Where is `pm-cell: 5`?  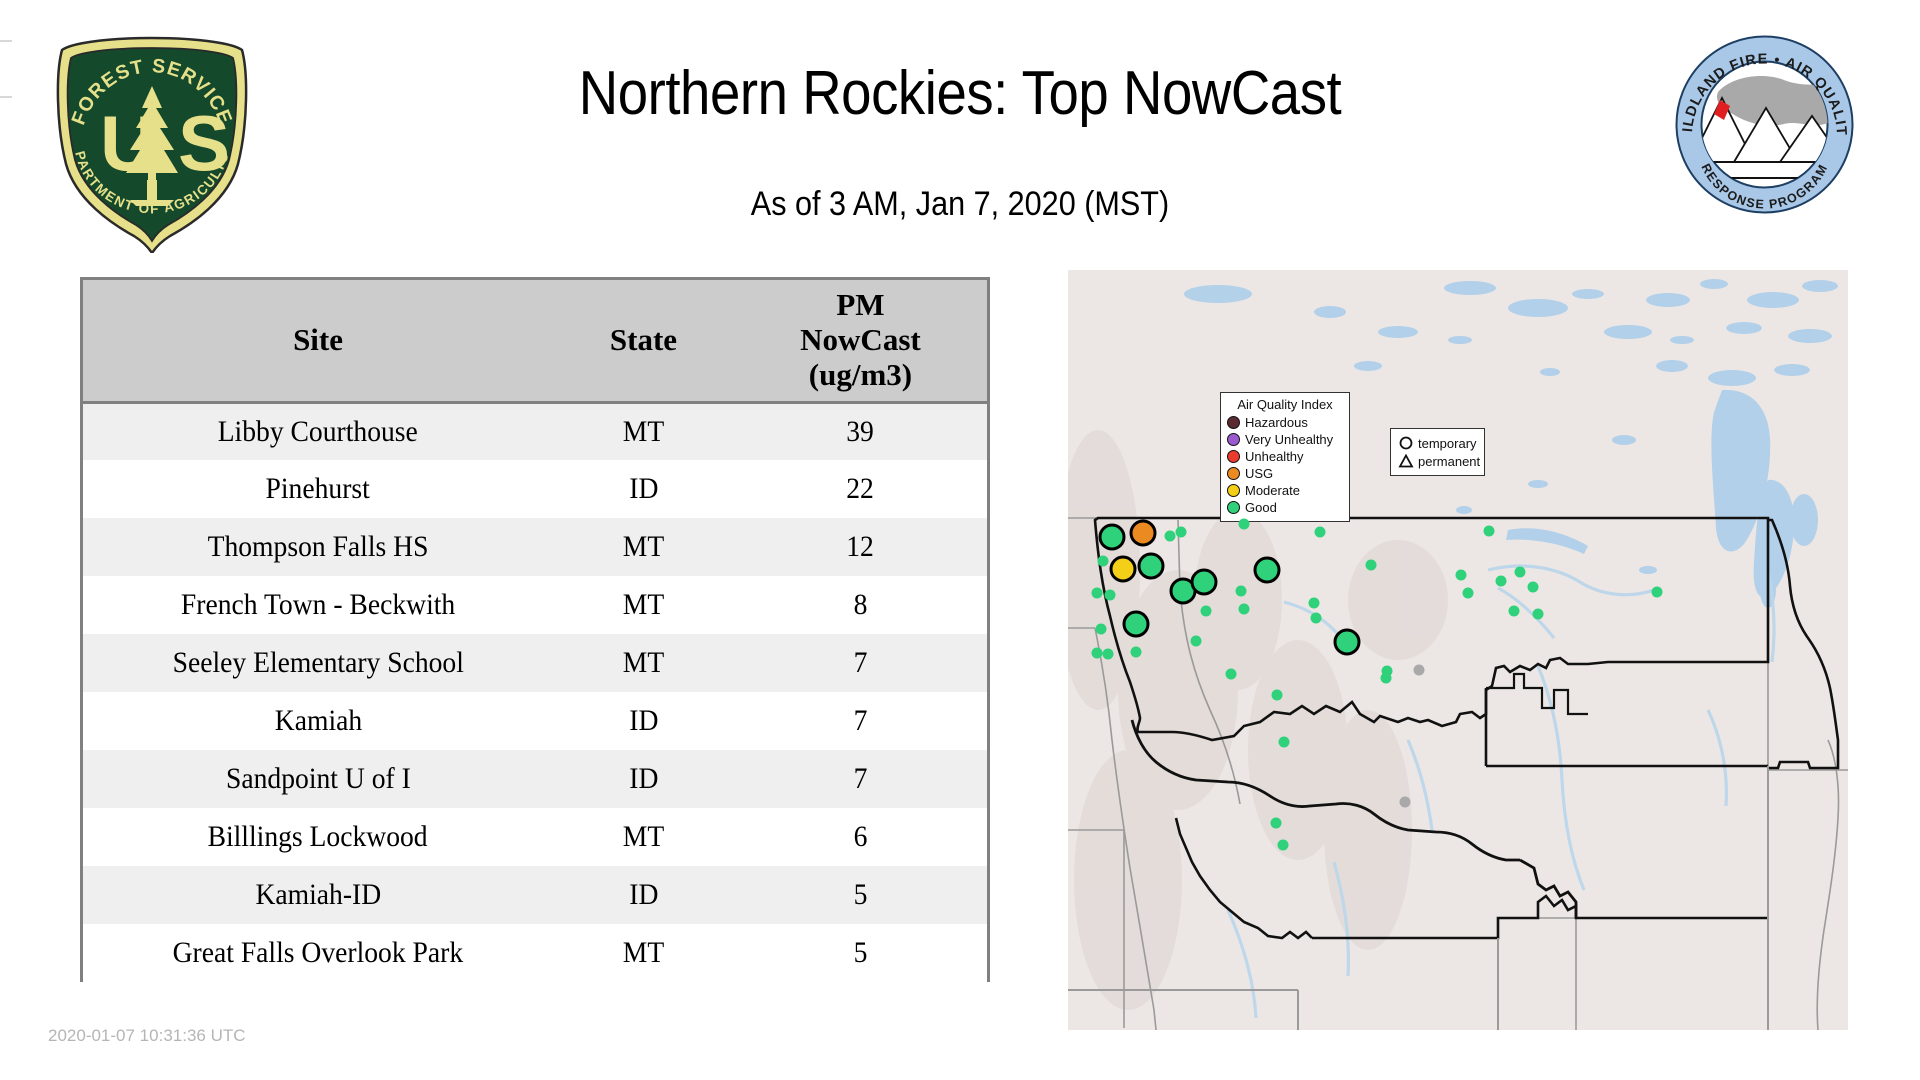
pm-cell: 5 is located at coordinates (860, 895).